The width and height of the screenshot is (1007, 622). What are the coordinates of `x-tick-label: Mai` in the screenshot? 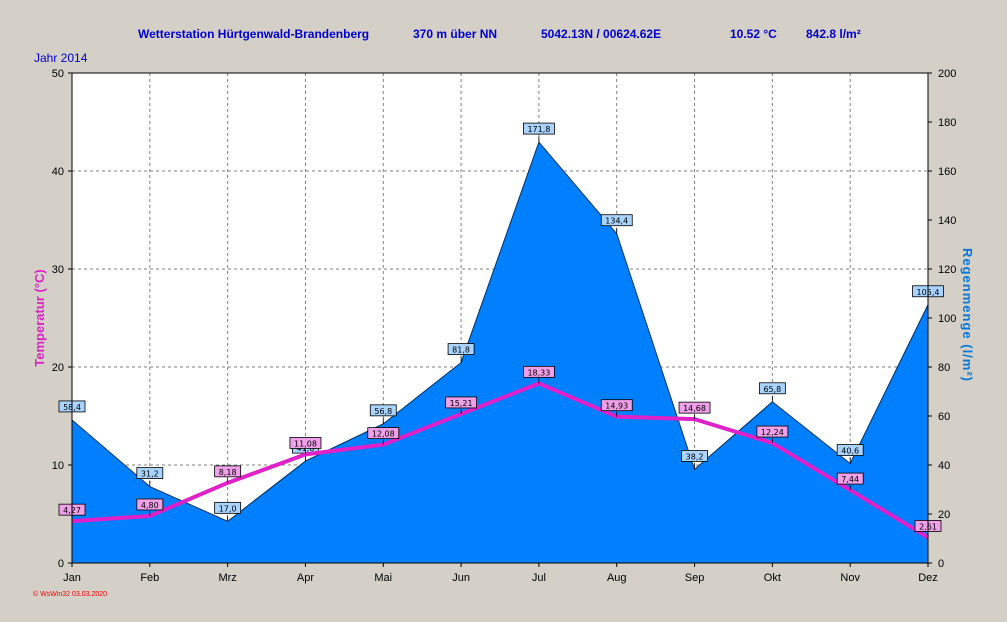 It's located at (383, 578).